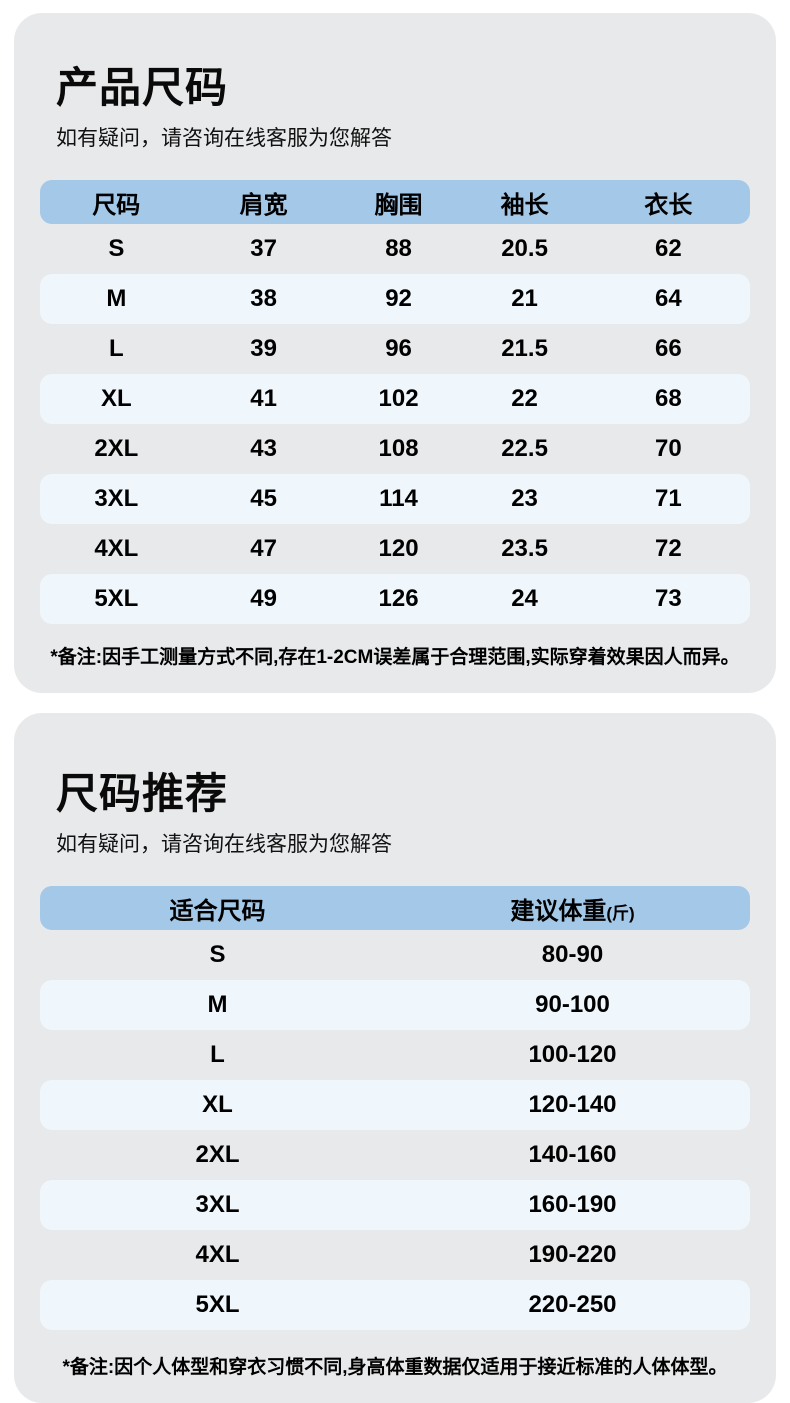 The width and height of the screenshot is (790, 1403). What do you see at coordinates (395, 1305) in the screenshot?
I see `table-row: 5XL 220-250` at bounding box center [395, 1305].